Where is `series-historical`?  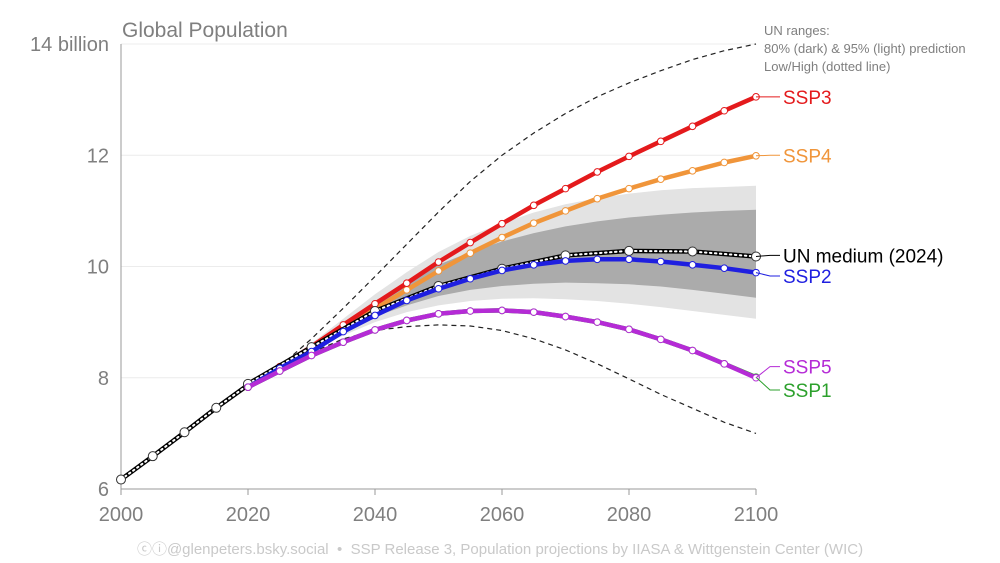 series-historical is located at coordinates (184, 432).